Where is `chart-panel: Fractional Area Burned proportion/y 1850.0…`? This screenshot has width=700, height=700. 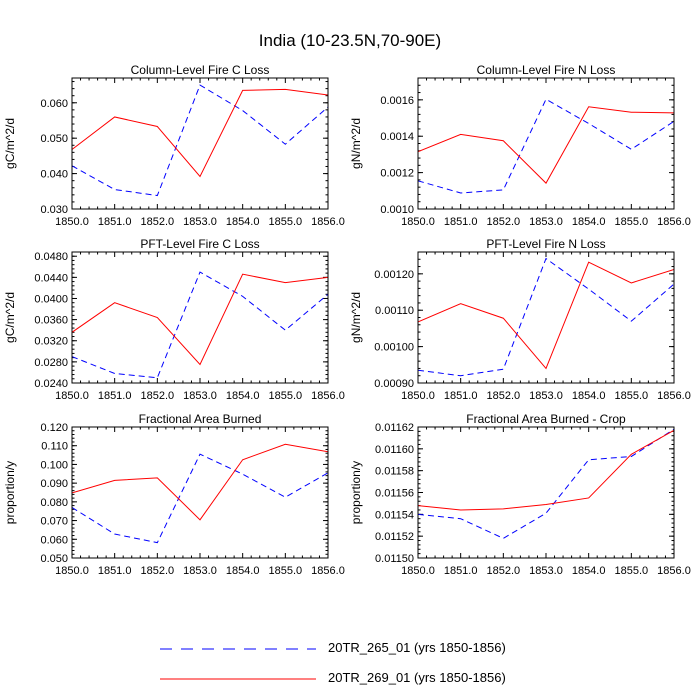
chart-panel: Fractional Area Burned proportion/y 1850.0… is located at coordinates (174, 494).